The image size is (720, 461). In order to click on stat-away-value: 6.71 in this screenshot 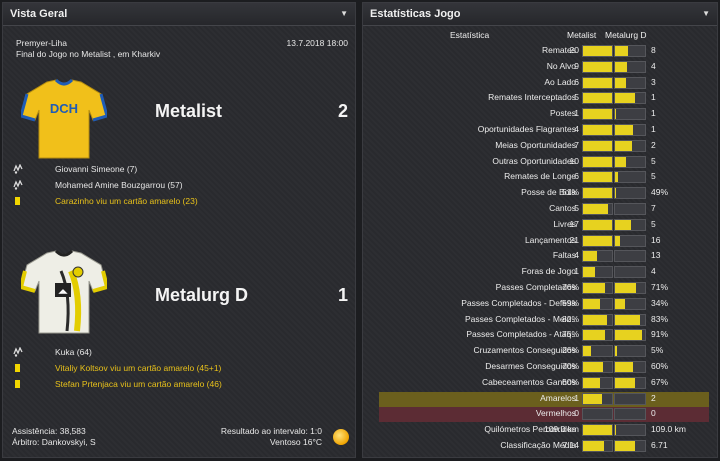, I will do `click(659, 445)`.